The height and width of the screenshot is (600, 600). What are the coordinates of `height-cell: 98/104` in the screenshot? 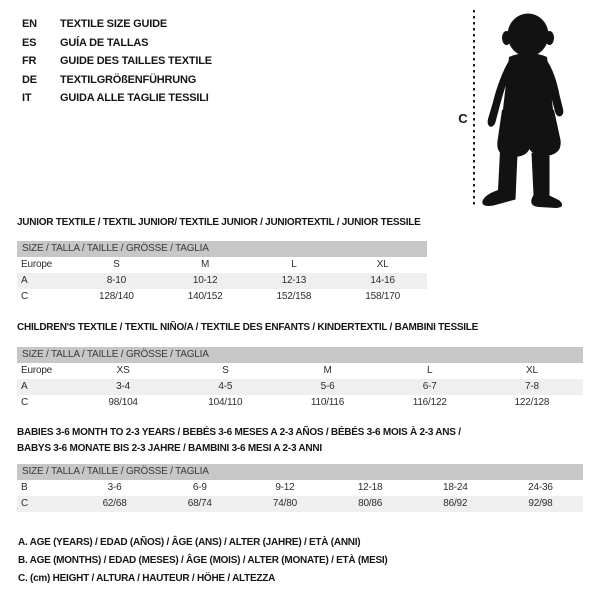 It's located at (123, 402).